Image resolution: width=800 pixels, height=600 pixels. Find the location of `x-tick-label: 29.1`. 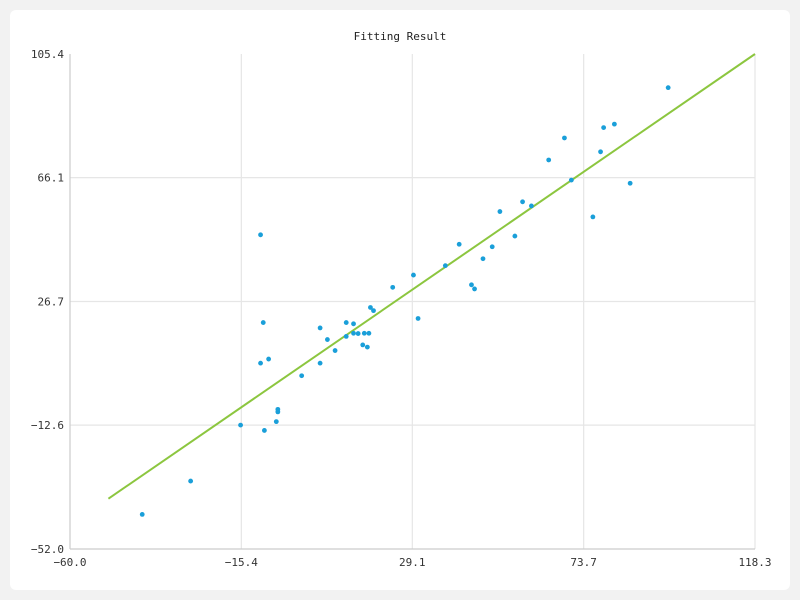

x-tick-label: 29.1 is located at coordinates (412, 562).